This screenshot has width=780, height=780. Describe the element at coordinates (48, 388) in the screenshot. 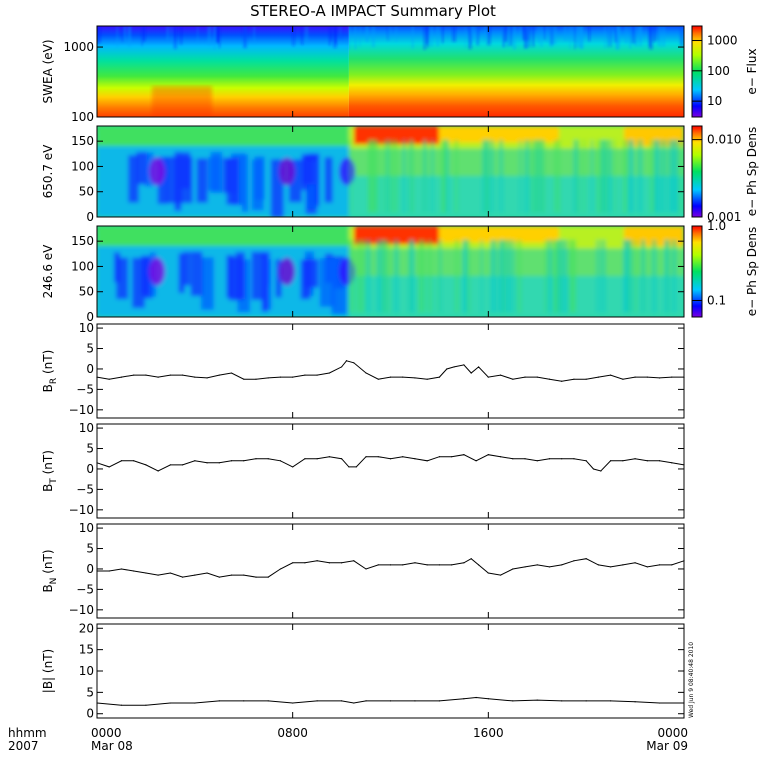

I see `br-ylabel-main: B` at that location.